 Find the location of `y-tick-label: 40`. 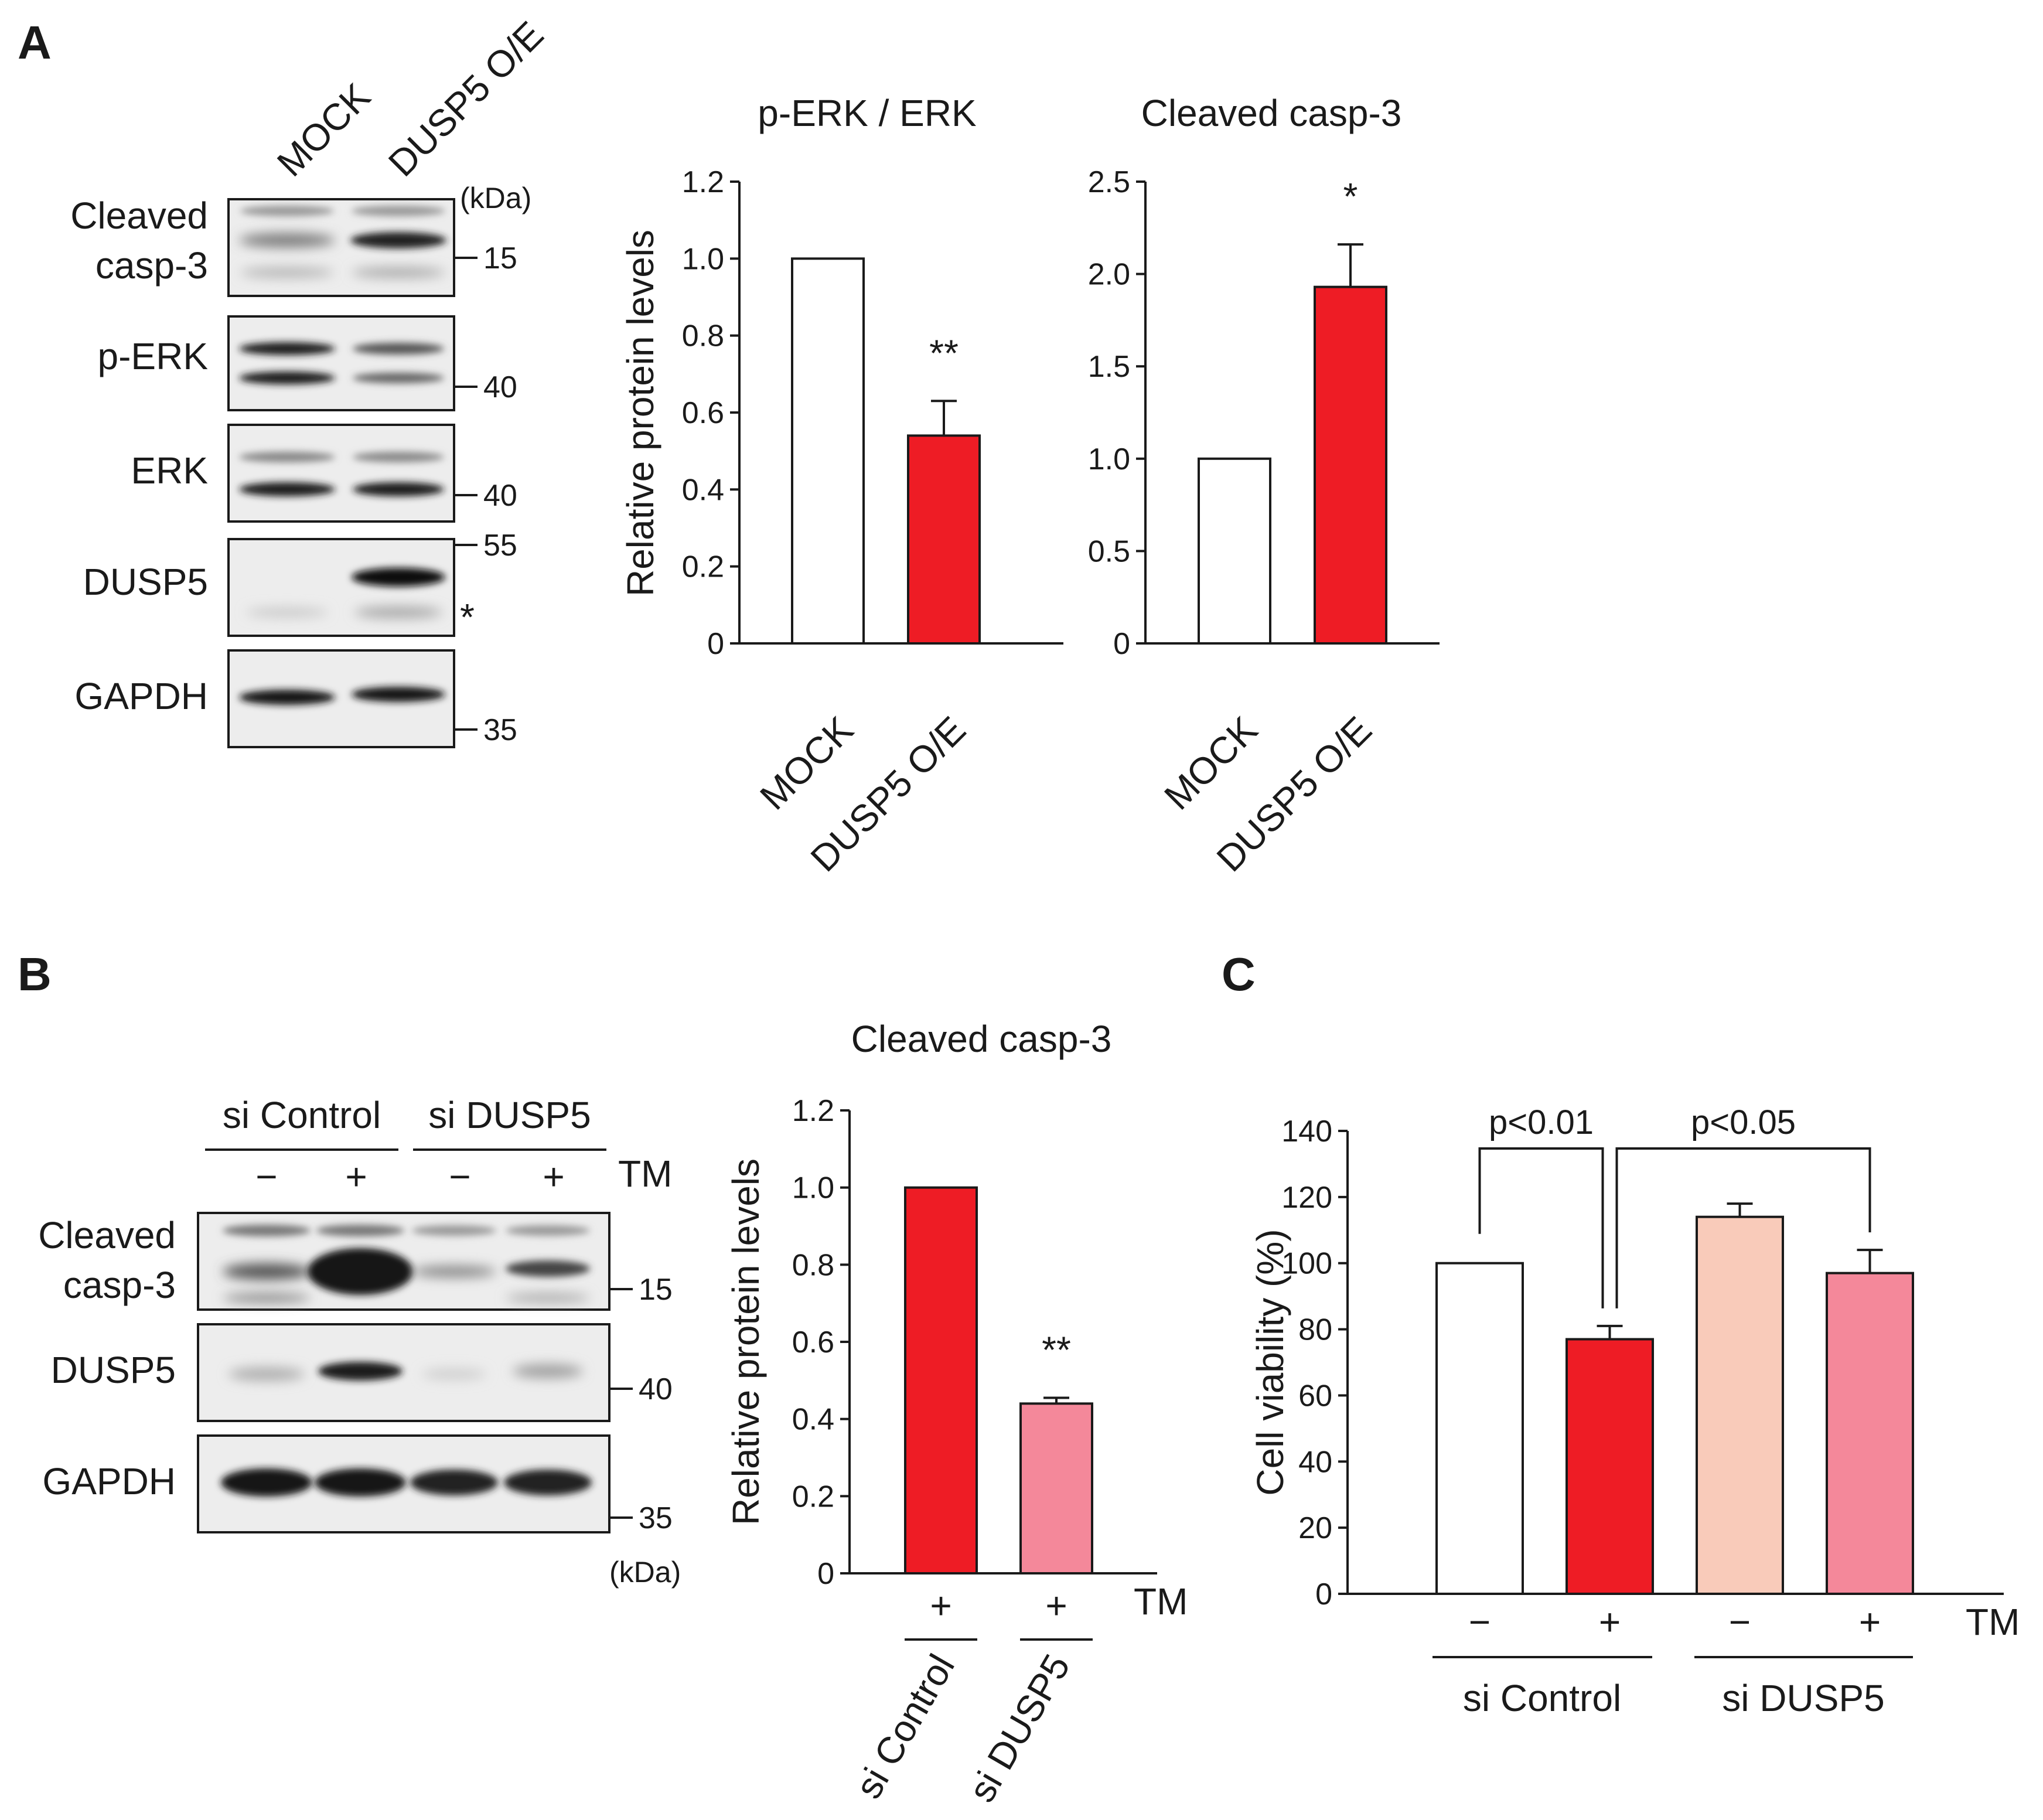

y-tick-label: 40 is located at coordinates (1315, 1462).